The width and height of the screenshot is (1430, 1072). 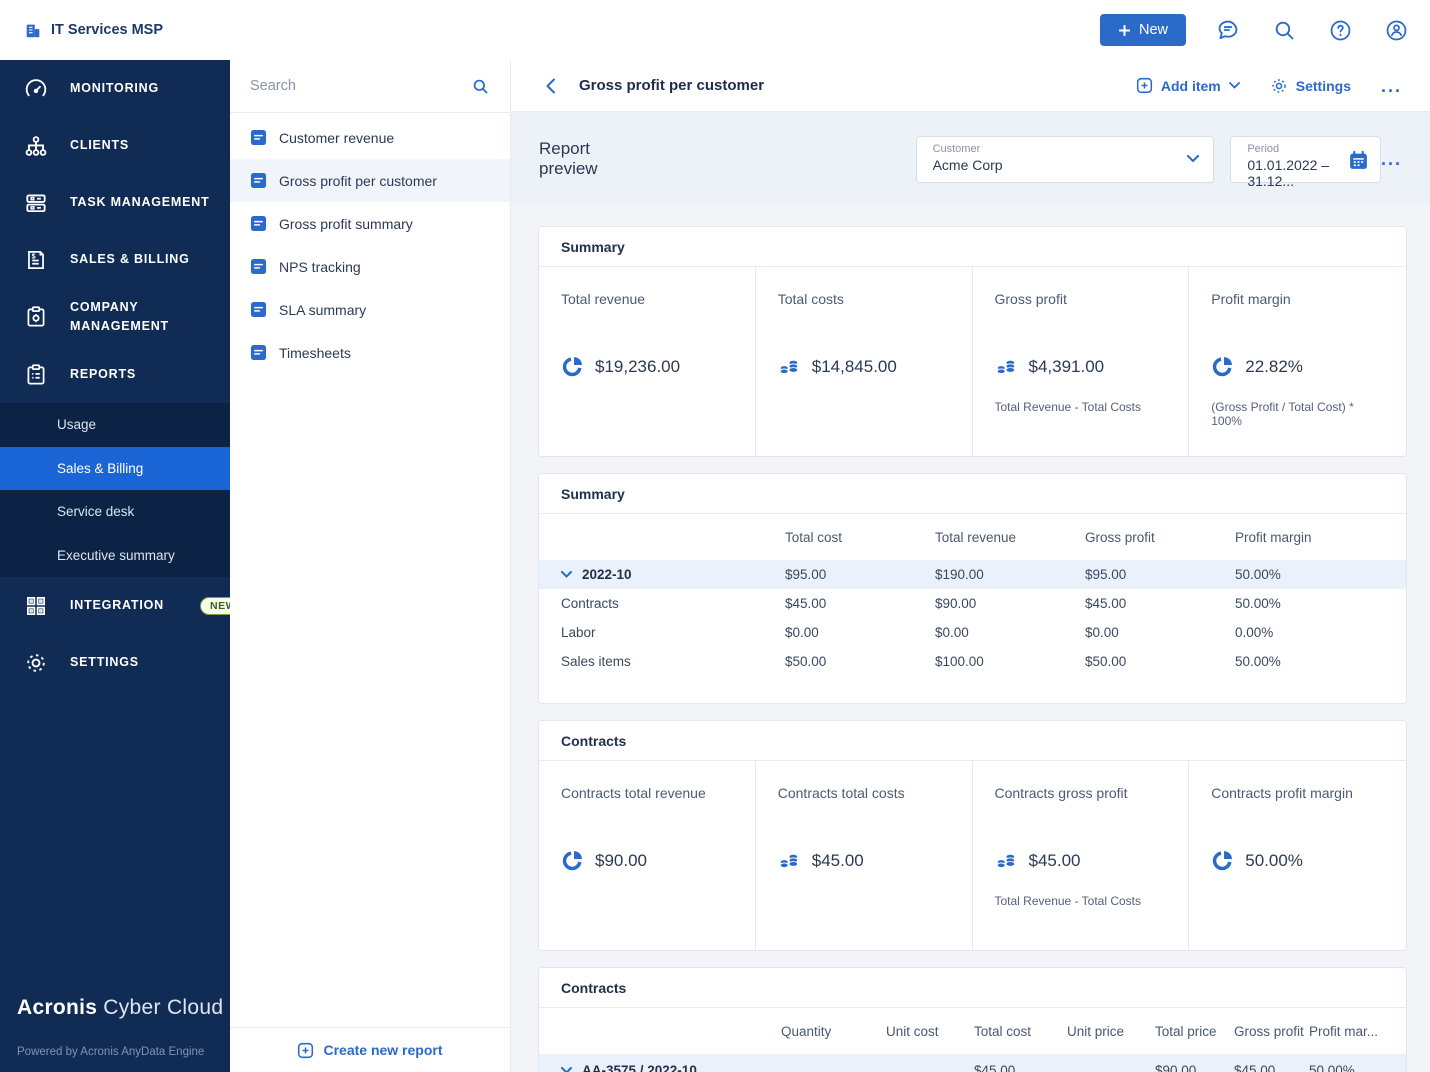 I want to click on invoice-icon: $, so click(x=36, y=260).